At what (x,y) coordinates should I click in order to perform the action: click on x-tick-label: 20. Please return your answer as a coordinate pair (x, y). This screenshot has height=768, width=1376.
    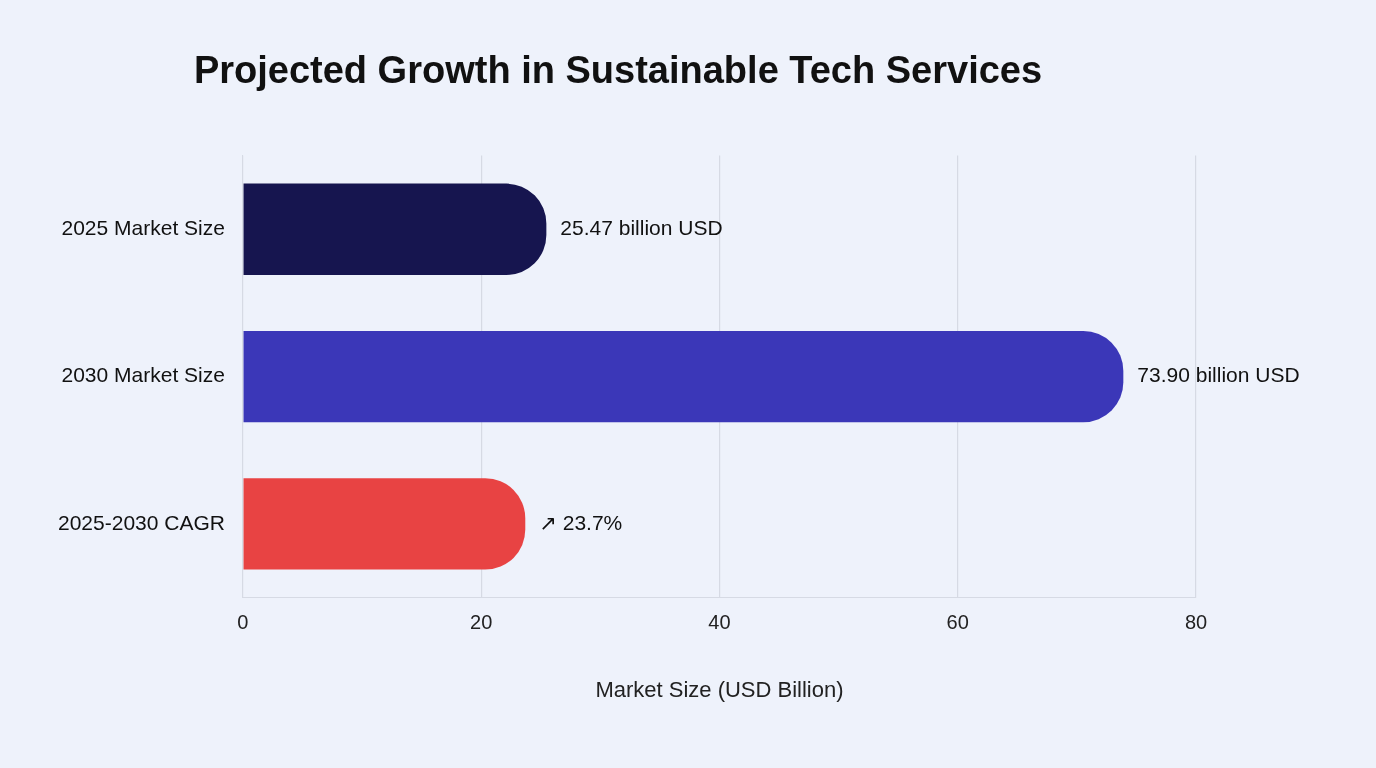
    Looking at the image, I should click on (481, 622).